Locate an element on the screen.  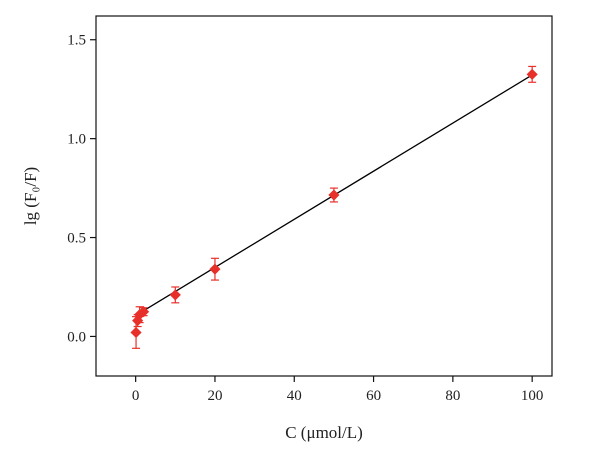
y-tick-label: 0.5 is located at coordinates (76, 239).